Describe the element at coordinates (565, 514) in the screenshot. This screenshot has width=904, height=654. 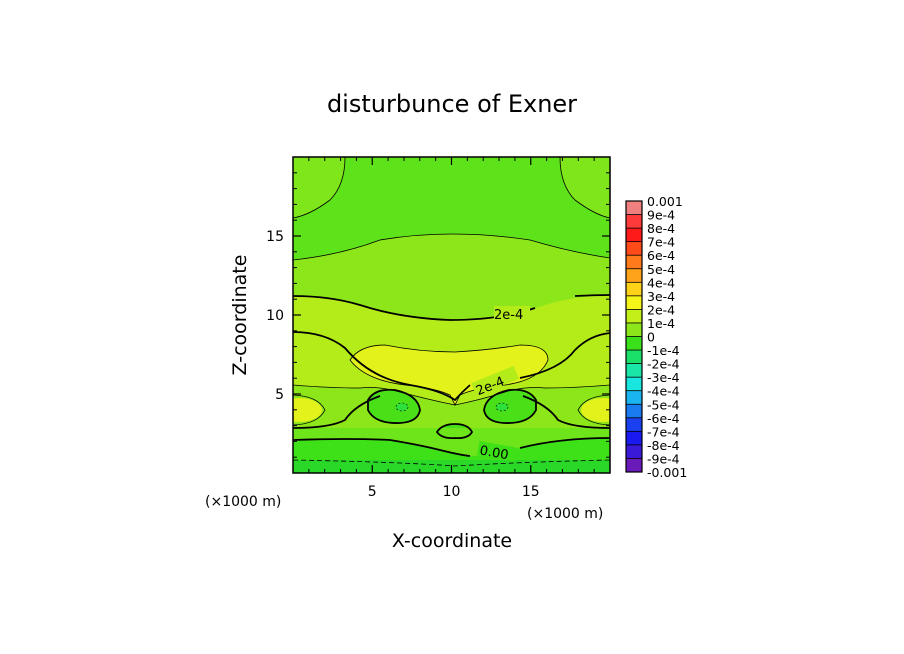
I see `x-axis-unit: (×1000 m)` at that location.